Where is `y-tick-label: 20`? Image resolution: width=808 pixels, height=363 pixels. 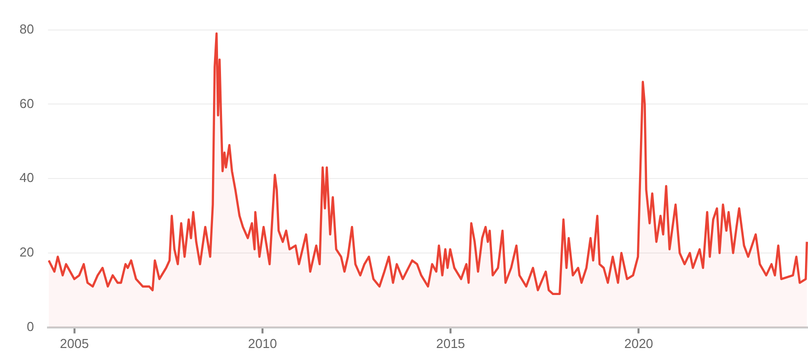 y-tick-label: 20 is located at coordinates (27, 252).